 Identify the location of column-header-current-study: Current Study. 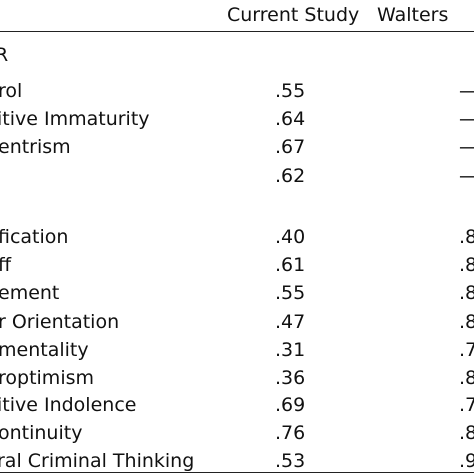
(293, 15).